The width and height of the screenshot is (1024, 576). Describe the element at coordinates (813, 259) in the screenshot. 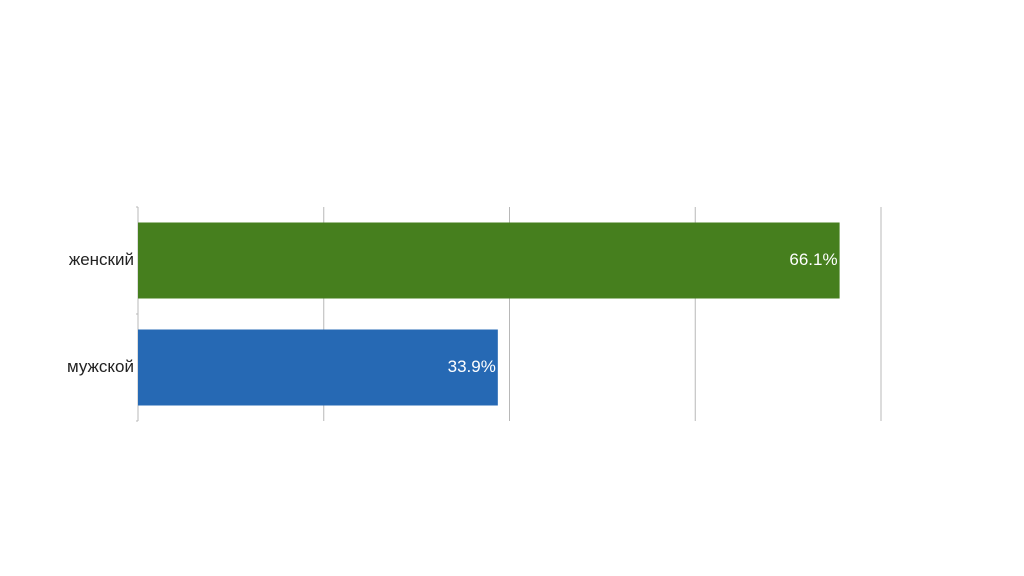

I see `value-label: 66.1%` at that location.